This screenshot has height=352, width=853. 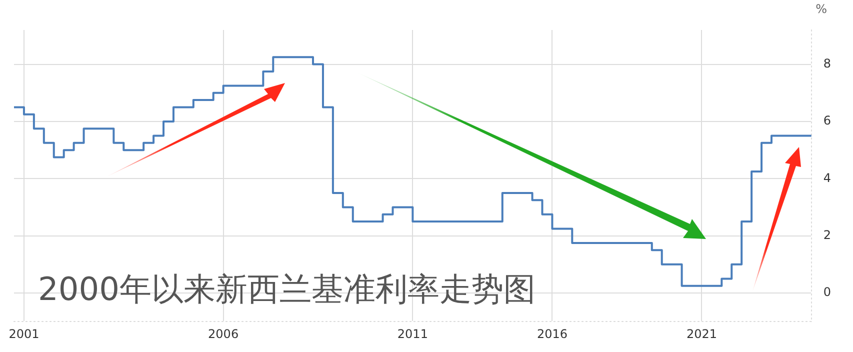 I want to click on y-axis-title: %, so click(x=822, y=9).